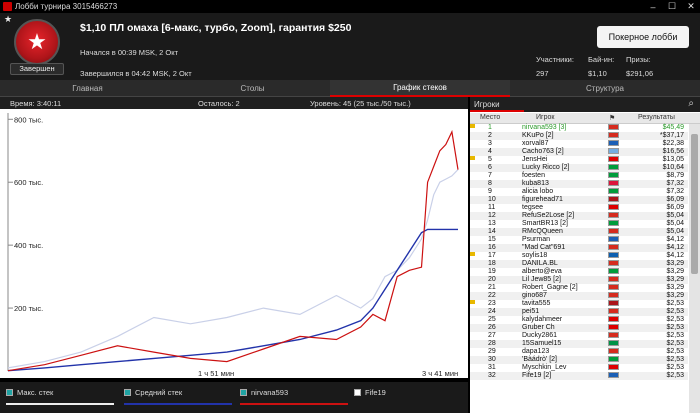 This screenshot has height=413, width=700. I want to click on player-row: 25 kalydahmeer $2,53, so click(579, 320).